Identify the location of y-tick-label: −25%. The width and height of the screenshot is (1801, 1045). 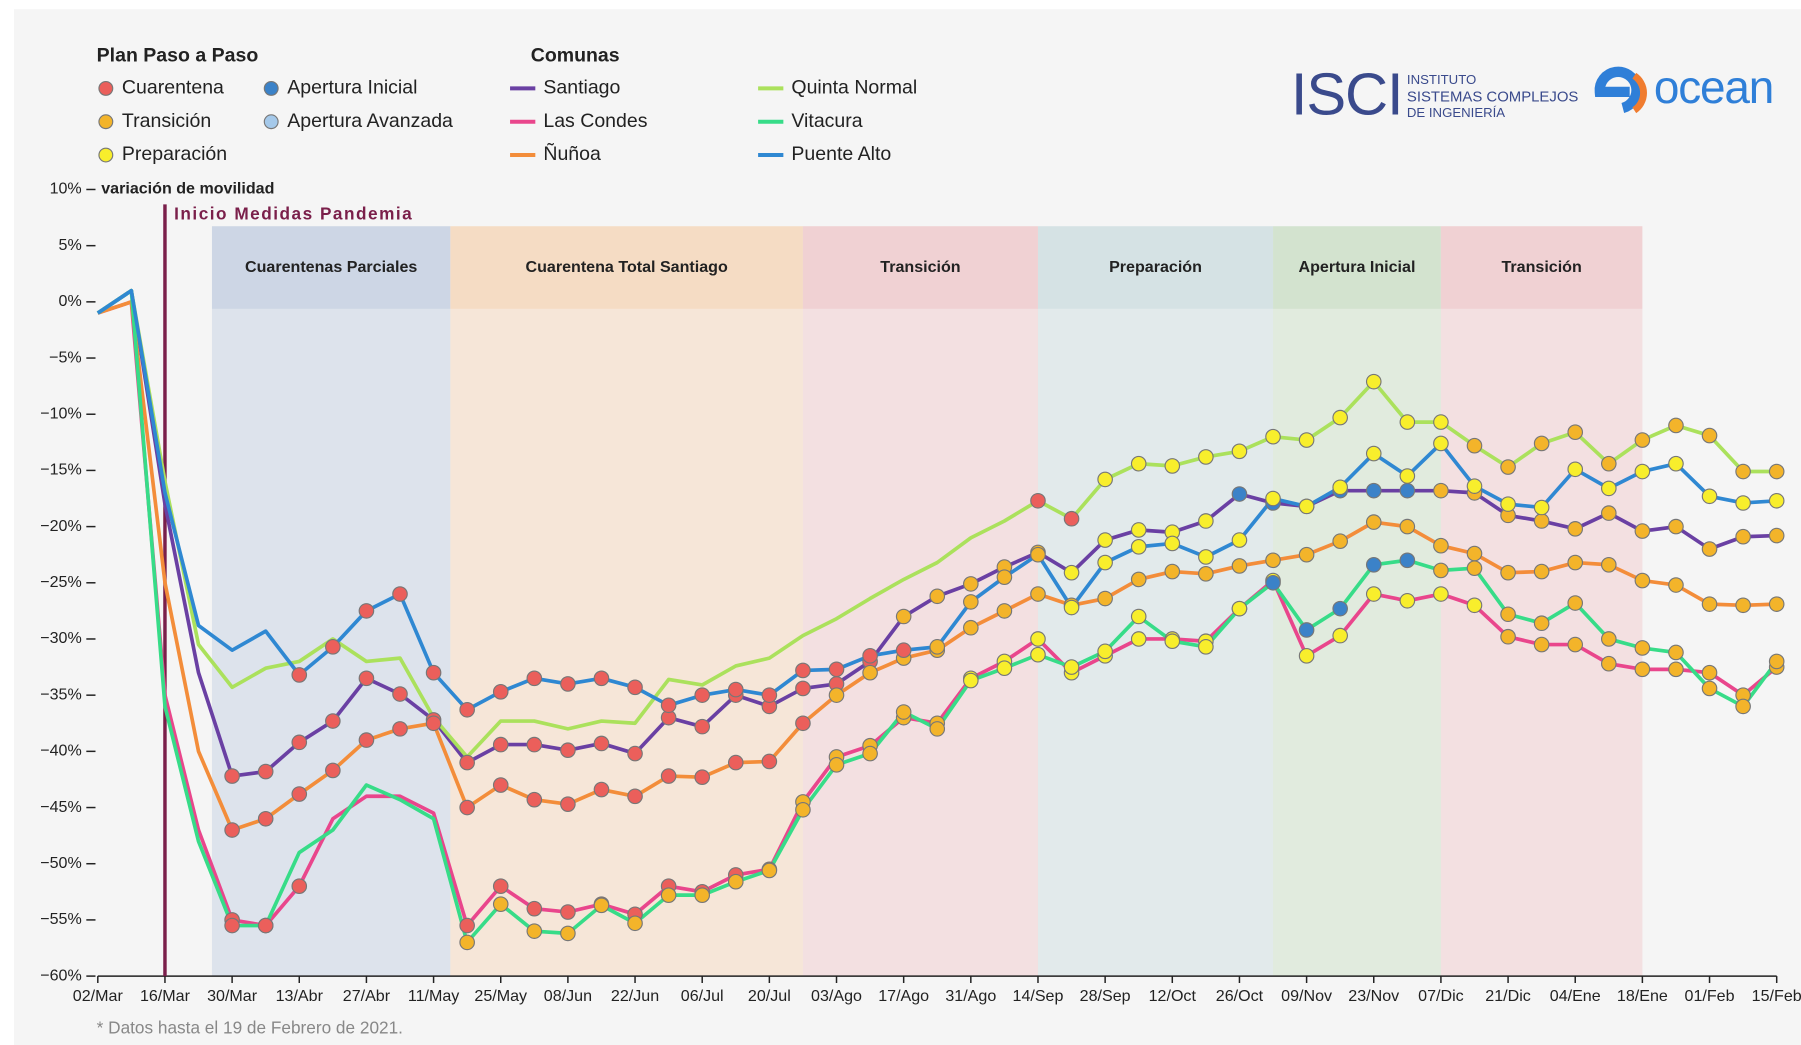
(61, 582).